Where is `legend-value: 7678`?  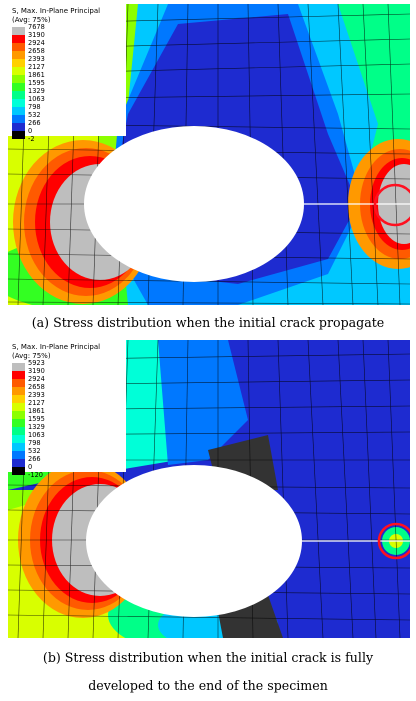 legend-value: 7678 is located at coordinates (36, 27).